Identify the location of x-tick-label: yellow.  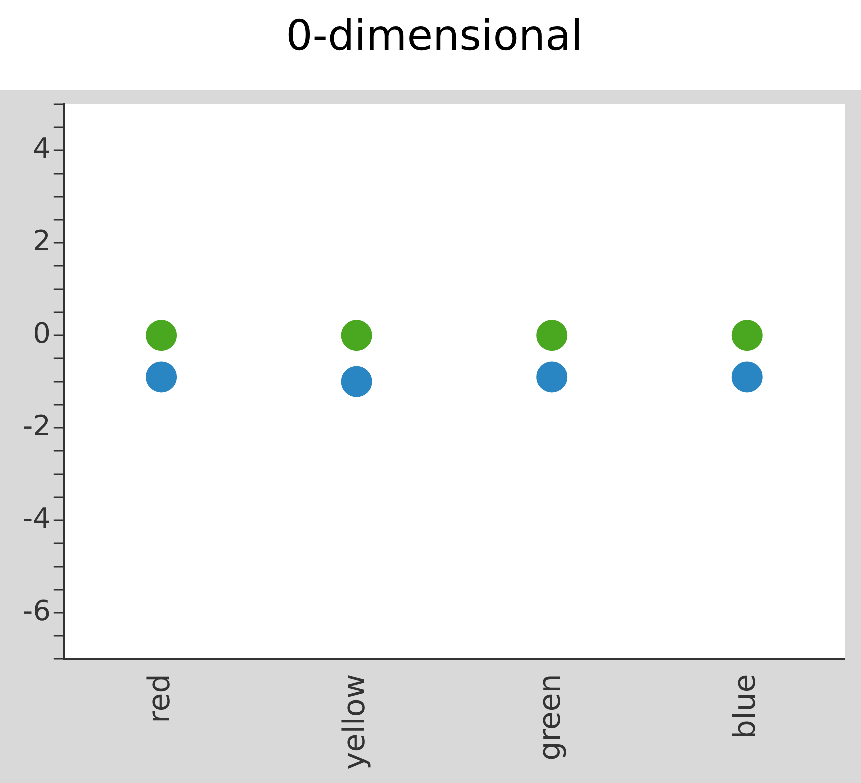
(355, 722).